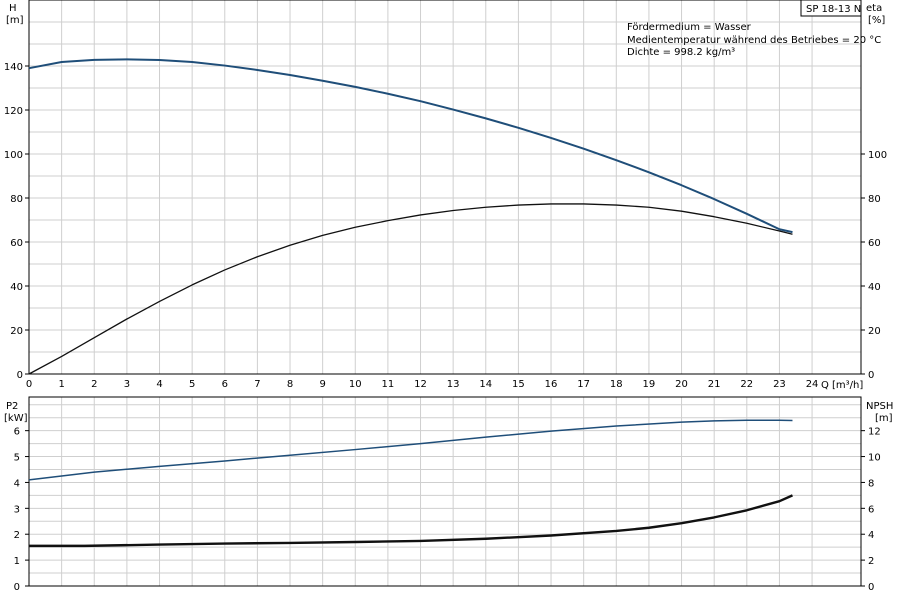 The width and height of the screenshot is (900, 600). Describe the element at coordinates (159, 384) in the screenshot. I see `x-tick-label: 4` at that location.